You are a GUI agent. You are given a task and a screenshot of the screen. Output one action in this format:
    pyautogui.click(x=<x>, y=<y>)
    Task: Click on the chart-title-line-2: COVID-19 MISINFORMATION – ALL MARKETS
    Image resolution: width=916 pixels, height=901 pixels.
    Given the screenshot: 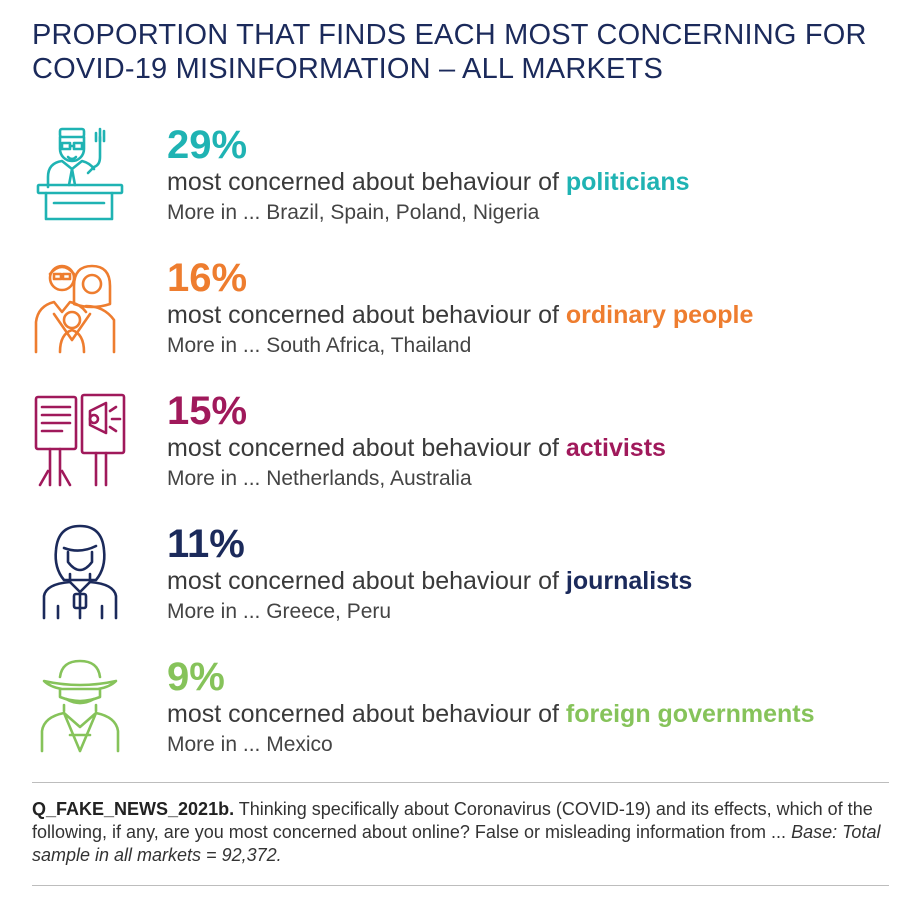 What is the action you would take?
    pyautogui.click(x=348, y=69)
    